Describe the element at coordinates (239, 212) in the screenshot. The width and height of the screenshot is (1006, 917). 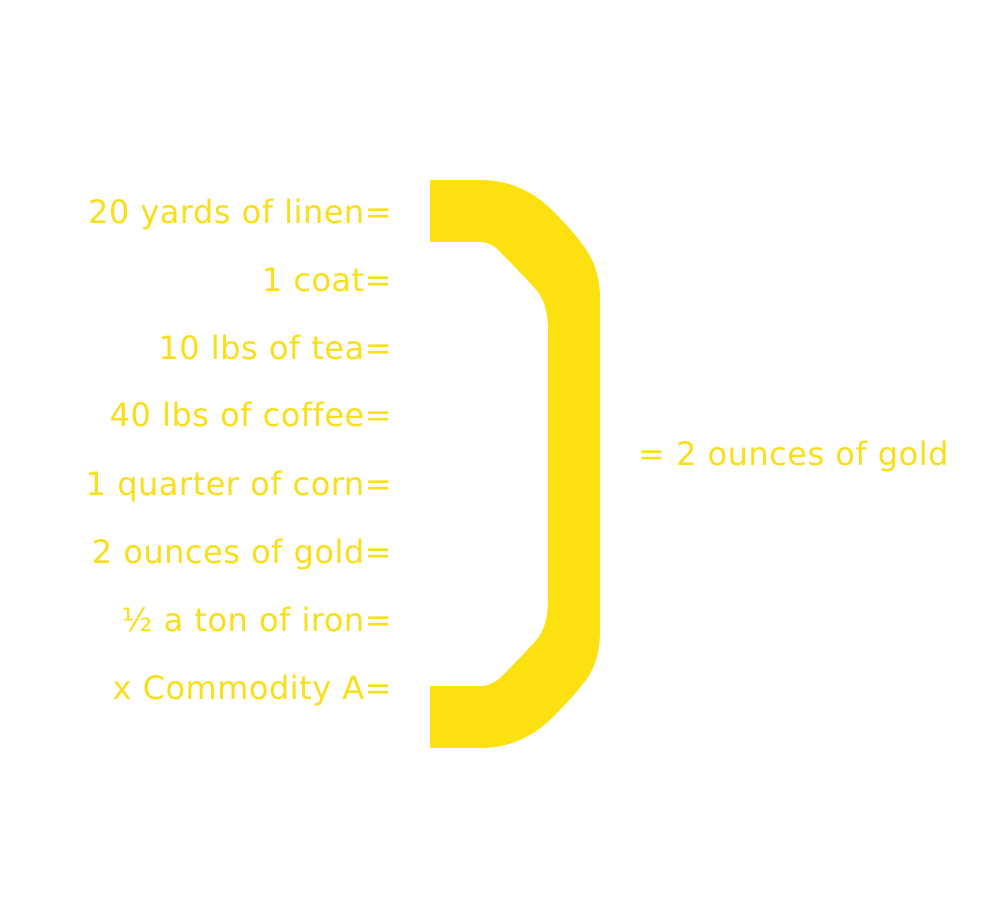
I see `equation-item-linen: 20 yards of linen=` at that location.